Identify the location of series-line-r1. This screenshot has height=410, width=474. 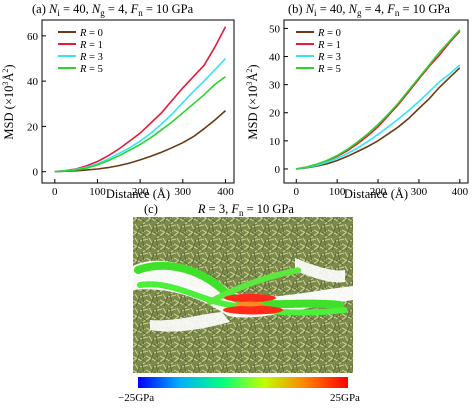
(140, 99).